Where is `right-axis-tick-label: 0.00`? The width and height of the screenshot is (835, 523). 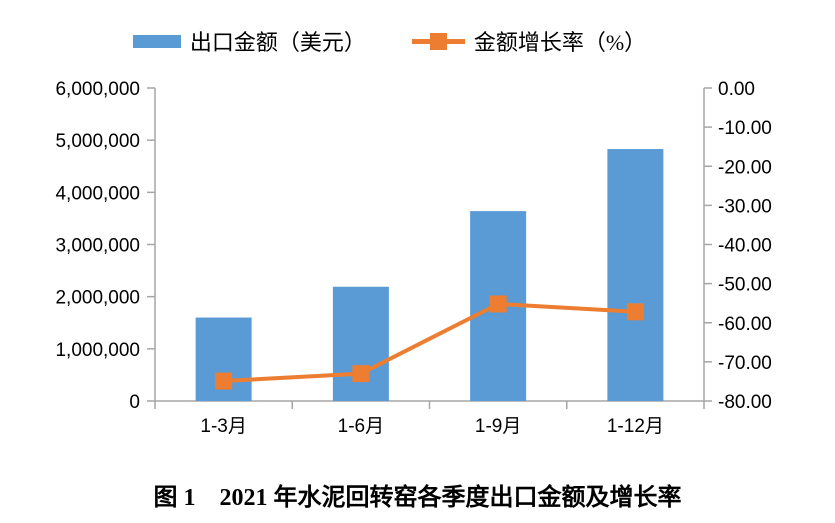
right-axis-tick-label: 0.00 is located at coordinates (736, 89).